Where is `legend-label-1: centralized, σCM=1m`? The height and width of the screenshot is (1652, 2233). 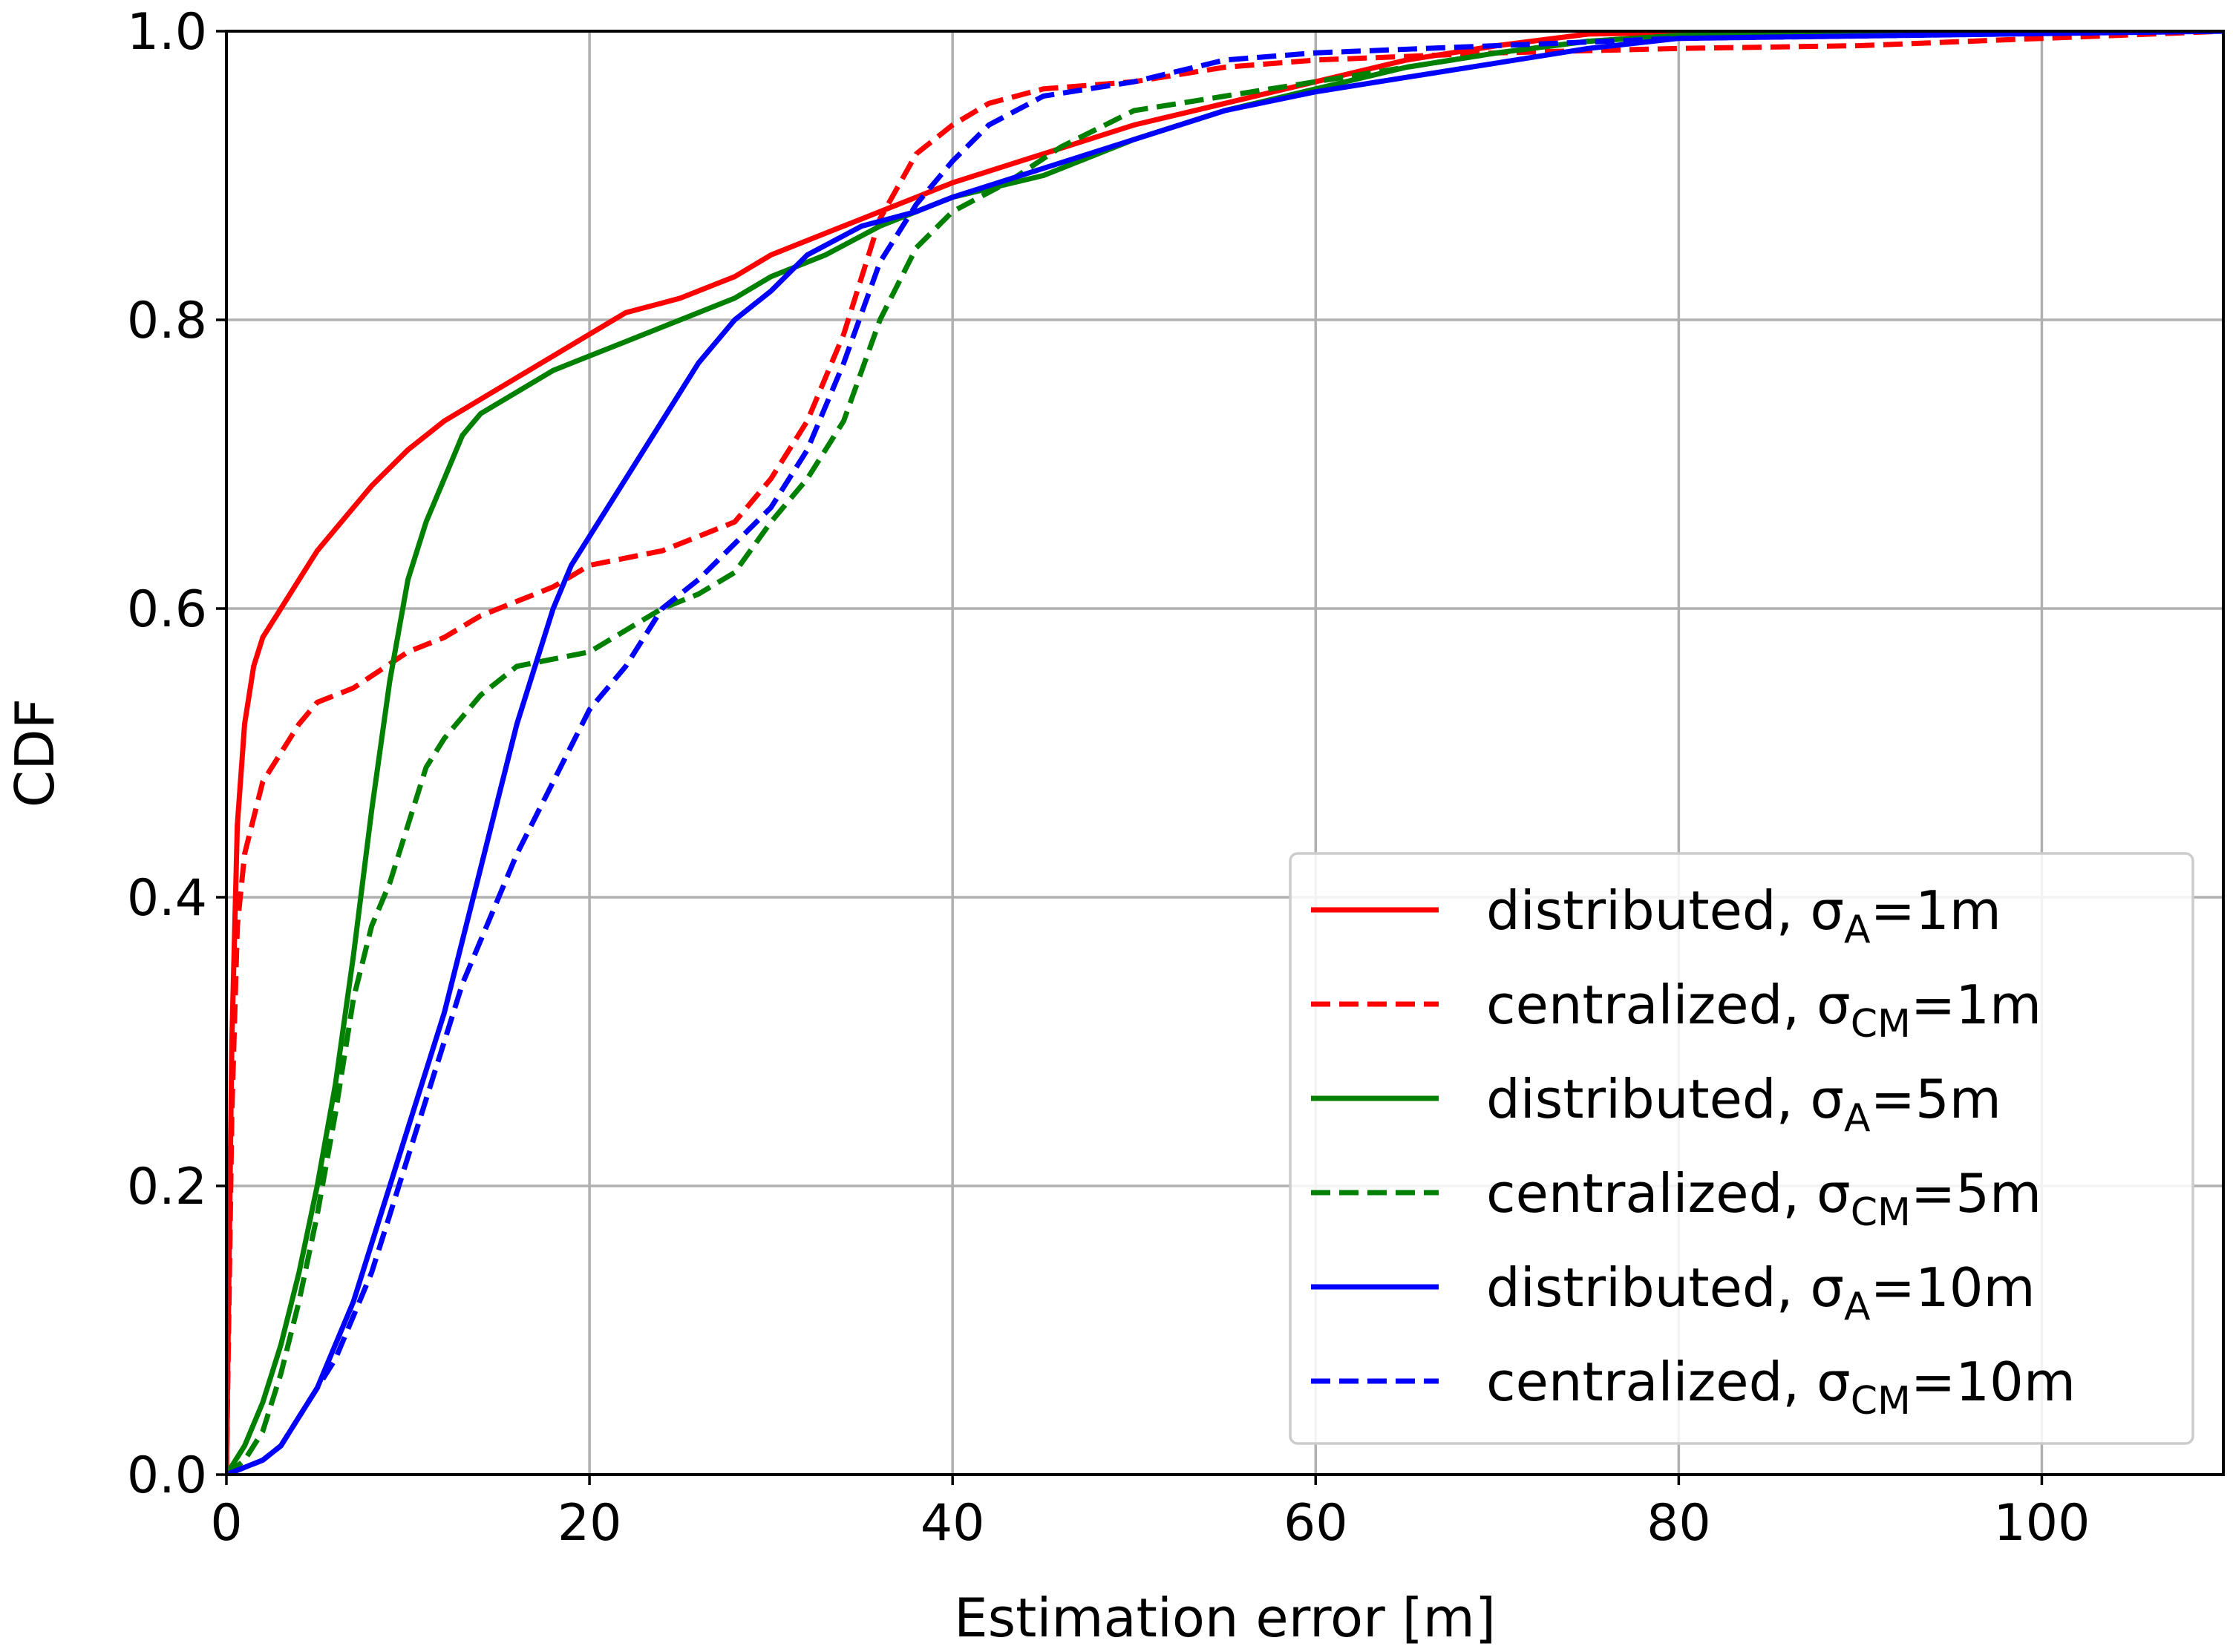 legend-label-1: centralized, σCM=1m is located at coordinates (1763, 1010).